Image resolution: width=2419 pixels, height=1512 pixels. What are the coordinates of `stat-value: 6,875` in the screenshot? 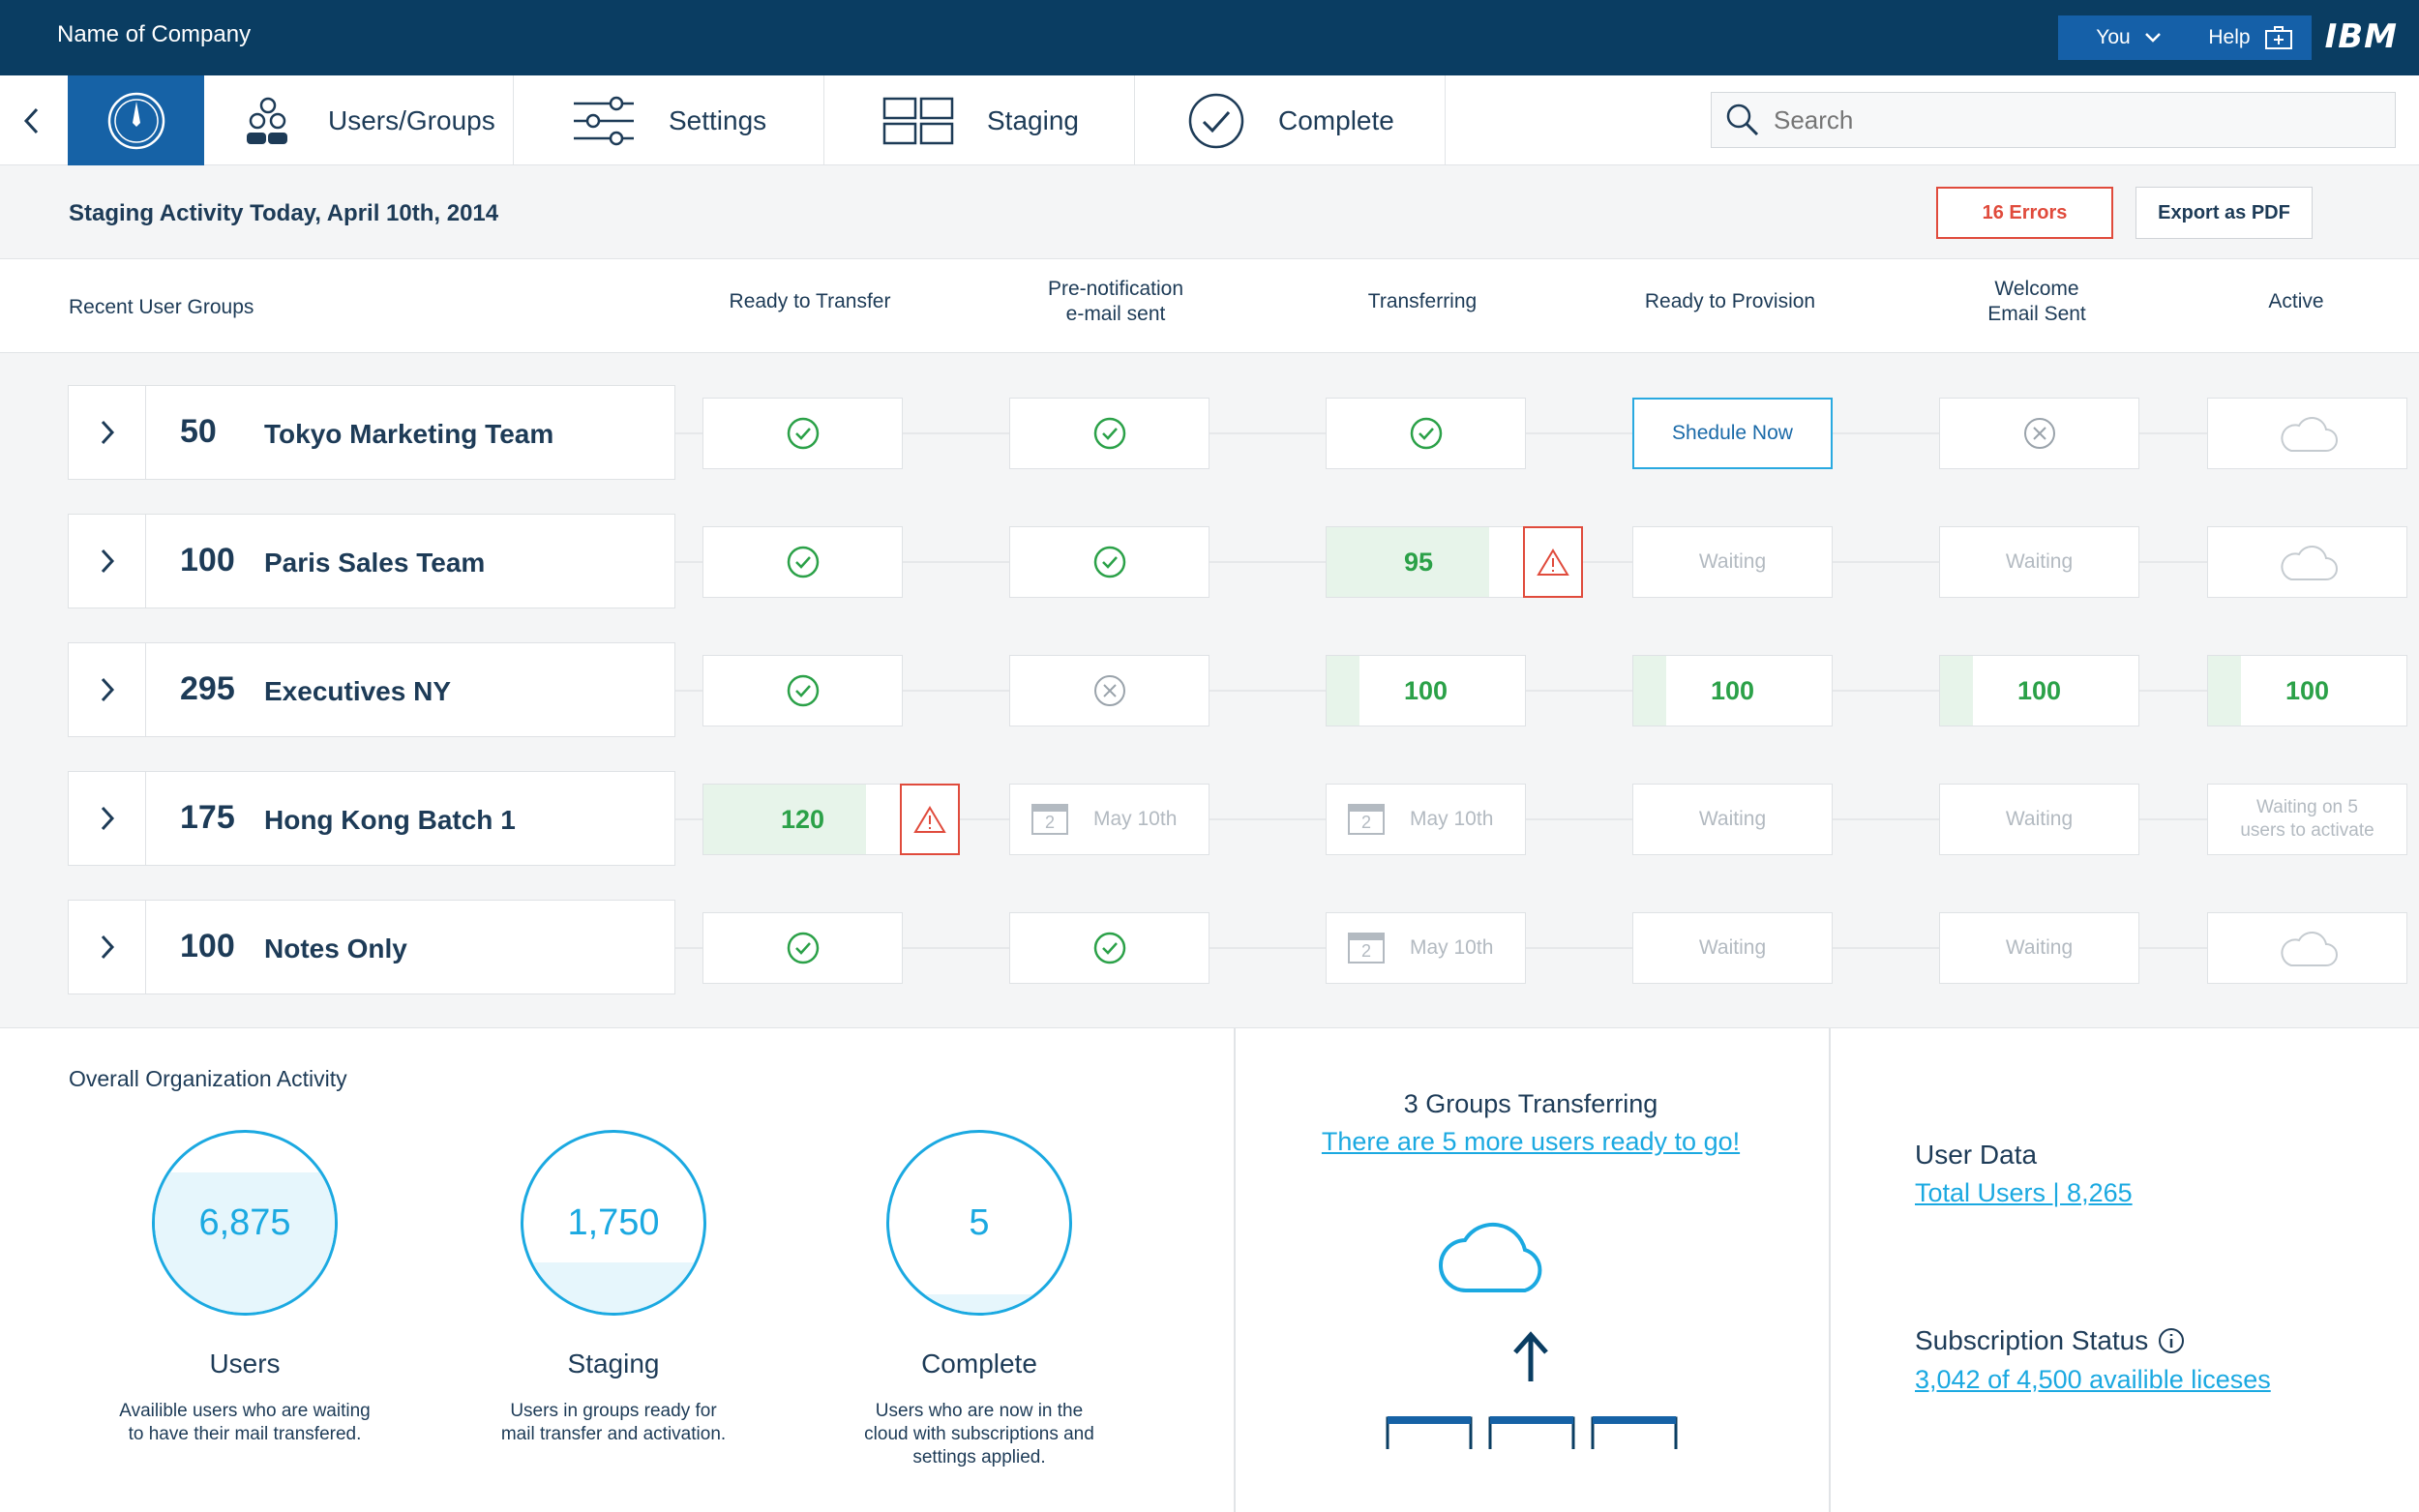 It's located at (245, 1222).